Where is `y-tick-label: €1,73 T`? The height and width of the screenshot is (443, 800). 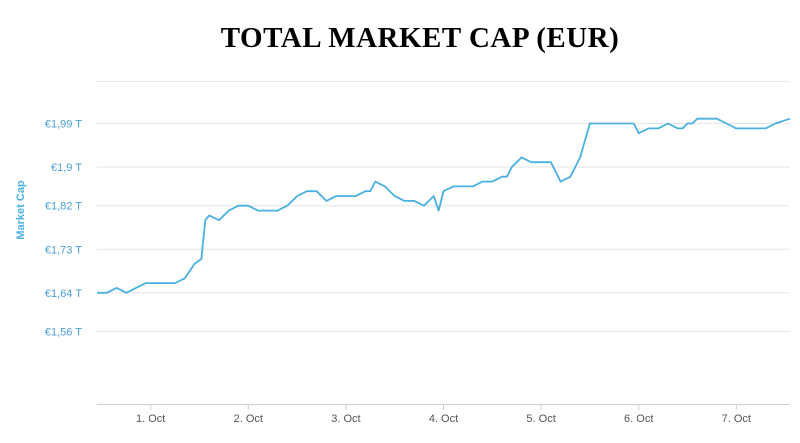
y-tick-label: €1,73 T is located at coordinates (63, 250).